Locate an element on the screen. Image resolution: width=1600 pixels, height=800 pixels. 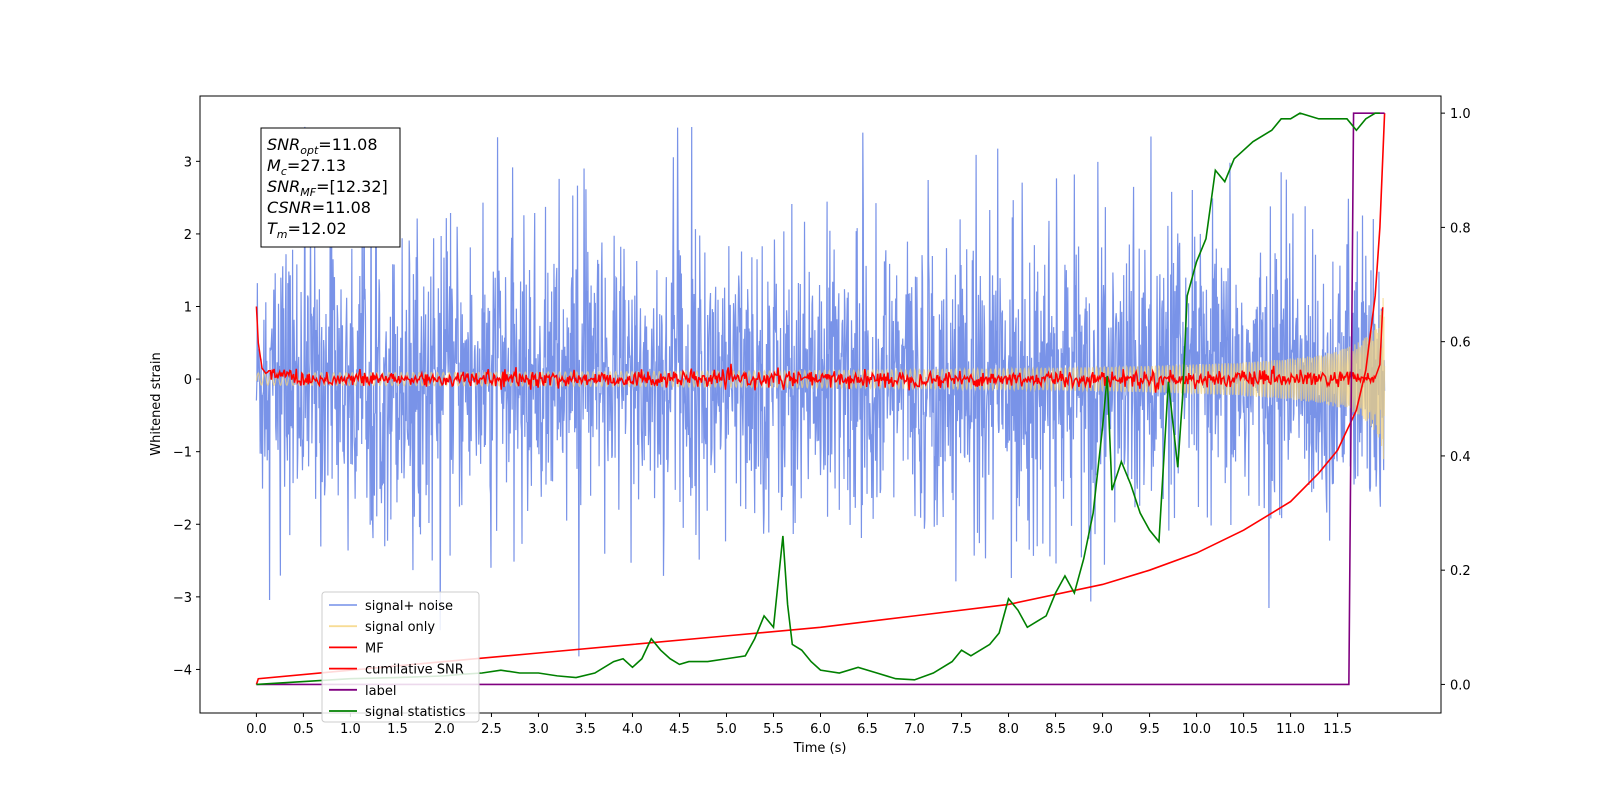
legend-label: cumilative SNR is located at coordinates (414, 670).